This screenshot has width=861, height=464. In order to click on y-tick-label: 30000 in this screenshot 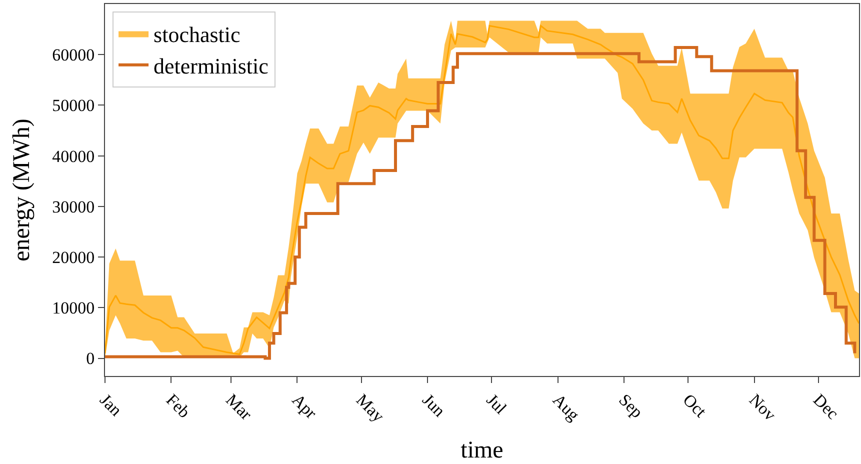, I will do `click(73, 206)`.